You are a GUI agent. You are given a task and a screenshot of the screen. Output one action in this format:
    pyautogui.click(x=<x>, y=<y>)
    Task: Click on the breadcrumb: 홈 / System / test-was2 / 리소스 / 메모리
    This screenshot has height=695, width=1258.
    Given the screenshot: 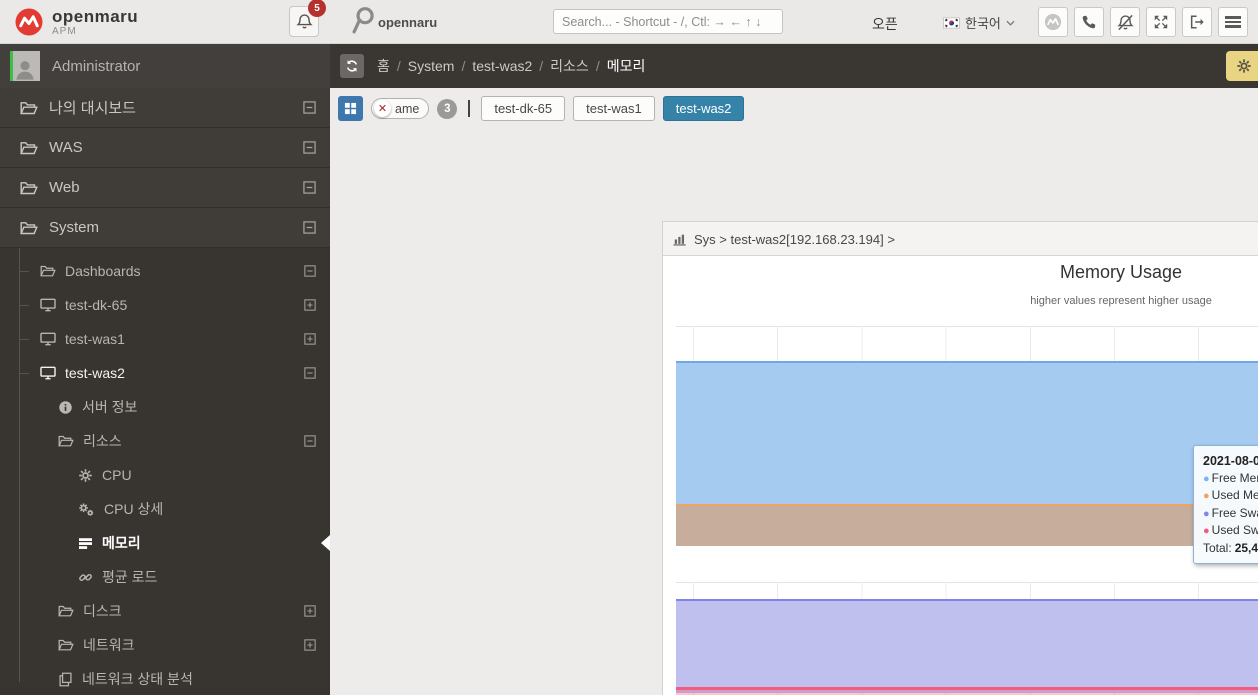 What is the action you would take?
    pyautogui.click(x=511, y=66)
    